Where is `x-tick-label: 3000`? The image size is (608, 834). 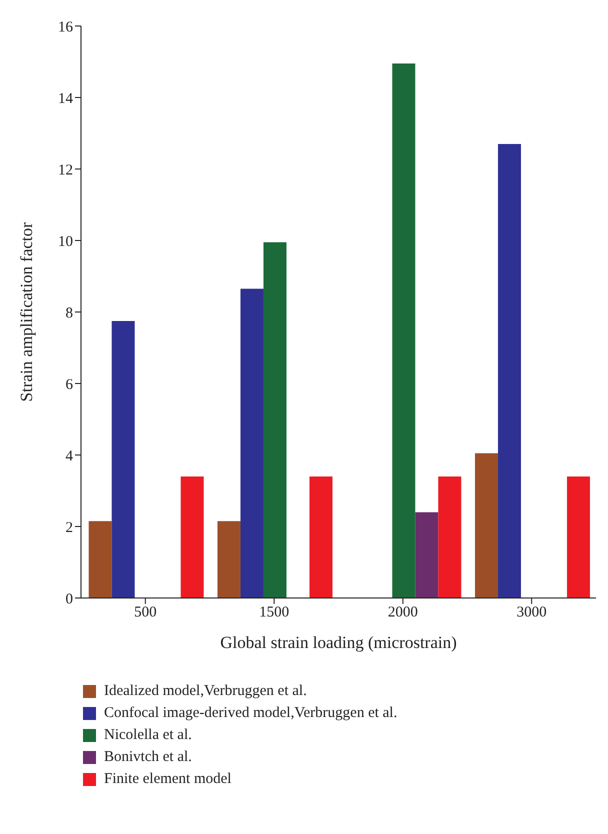 x-tick-label: 3000 is located at coordinates (531, 612).